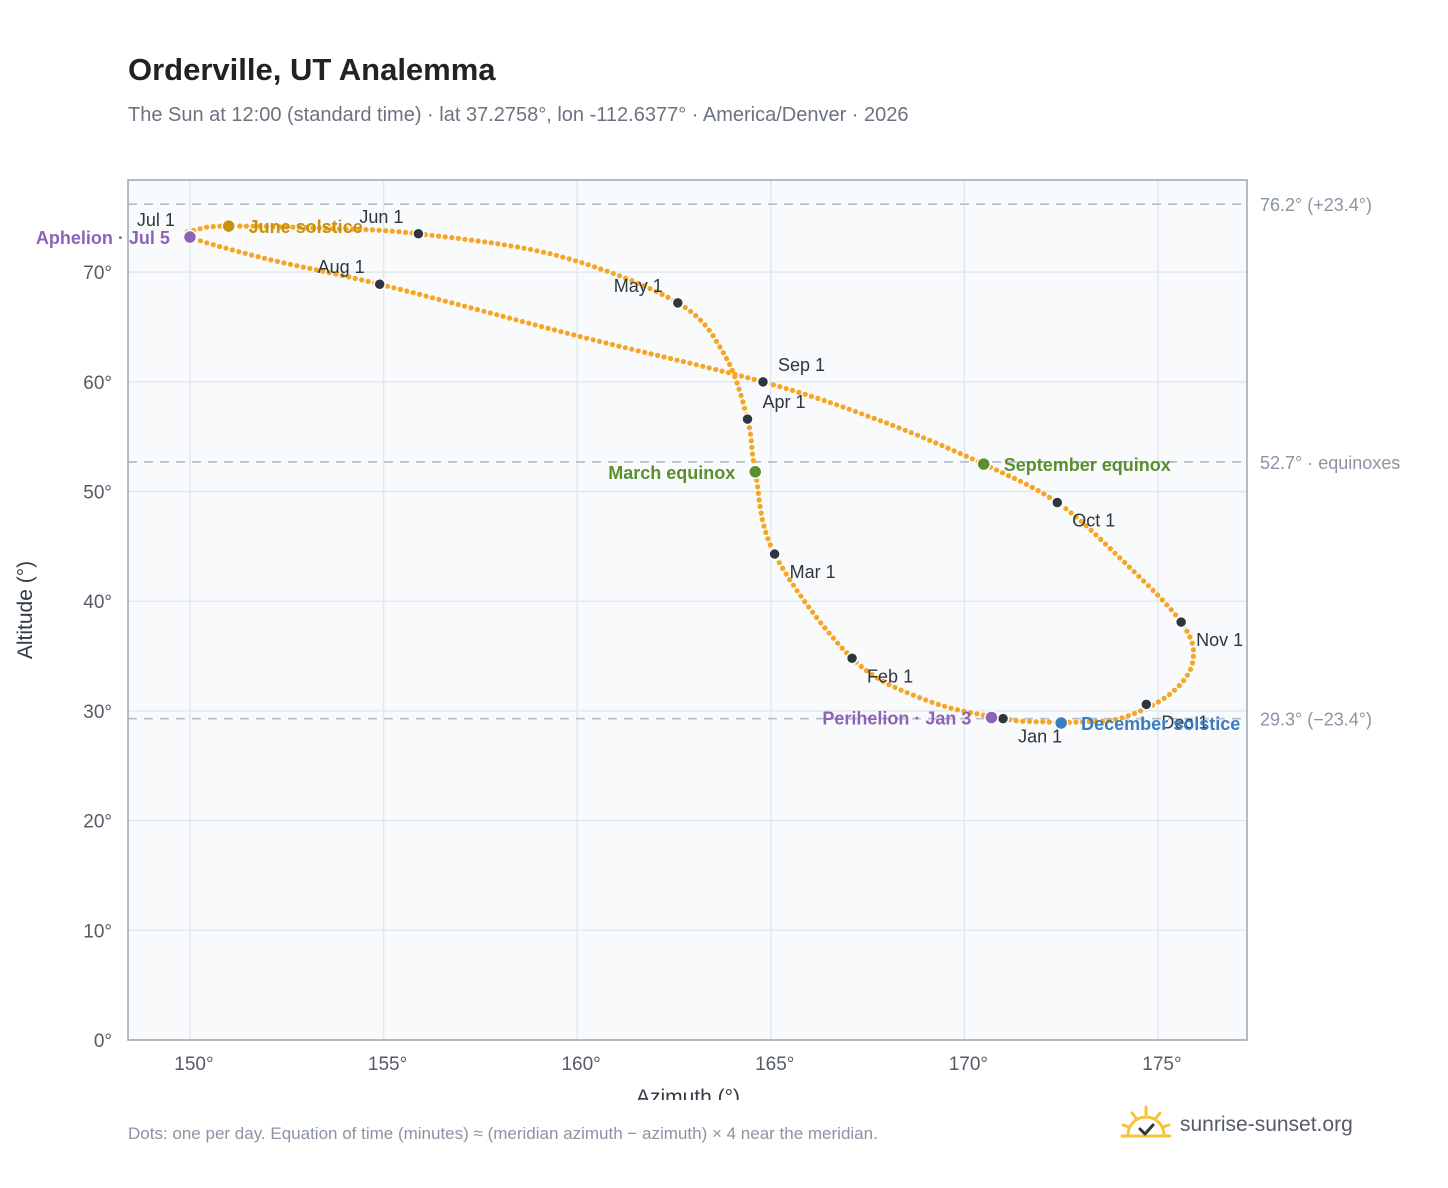  Describe the element at coordinates (97, 273) in the screenshot. I see `y-tick-label: 70°` at that location.